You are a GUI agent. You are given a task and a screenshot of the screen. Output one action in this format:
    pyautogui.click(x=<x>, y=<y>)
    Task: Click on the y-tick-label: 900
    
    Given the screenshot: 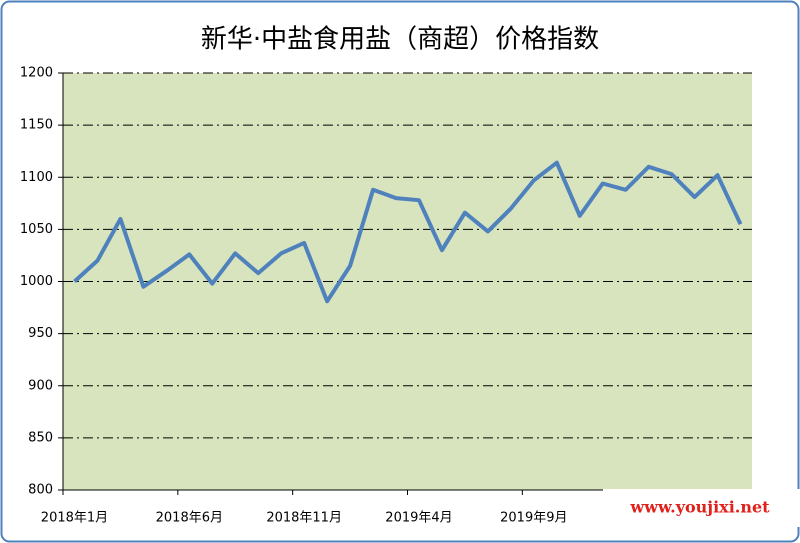 What is the action you would take?
    pyautogui.click(x=40, y=385)
    